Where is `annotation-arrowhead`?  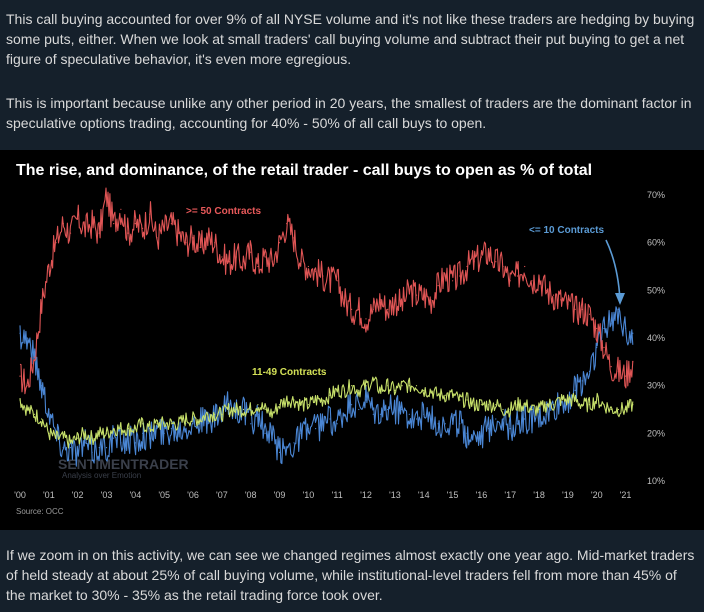 annotation-arrowhead is located at coordinates (620, 299).